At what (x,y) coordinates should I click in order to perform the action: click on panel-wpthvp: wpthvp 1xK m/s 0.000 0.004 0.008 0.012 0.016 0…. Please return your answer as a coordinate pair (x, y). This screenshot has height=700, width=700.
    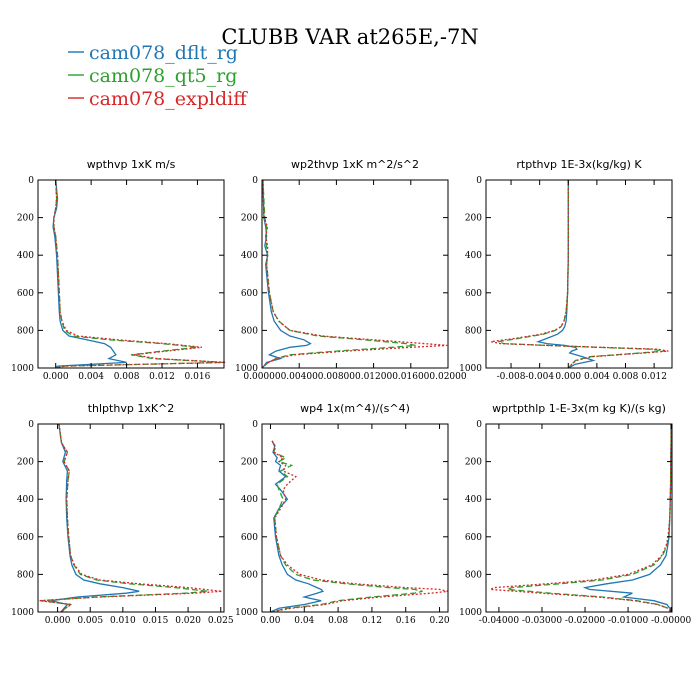
    Looking at the image, I should click on (118, 270).